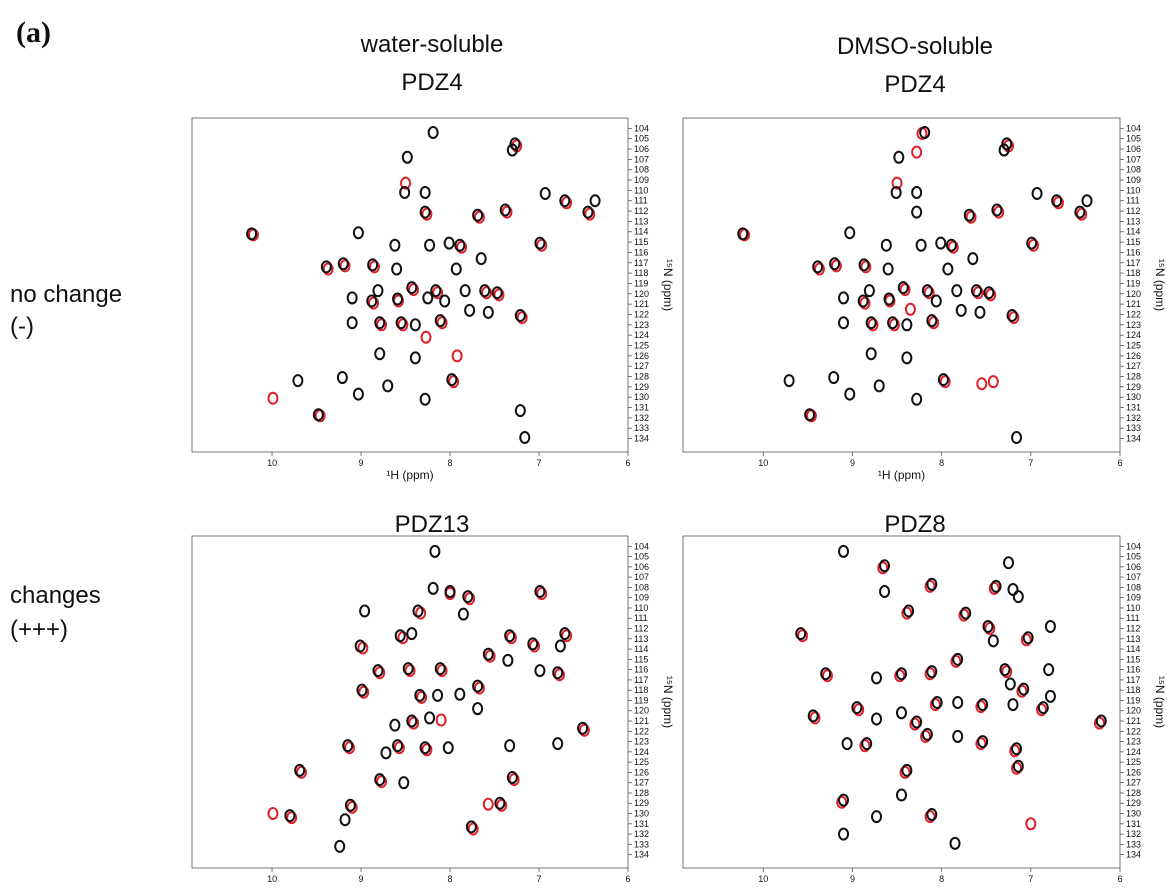  I want to click on y-tick-label: 113, so click(1133, 221).